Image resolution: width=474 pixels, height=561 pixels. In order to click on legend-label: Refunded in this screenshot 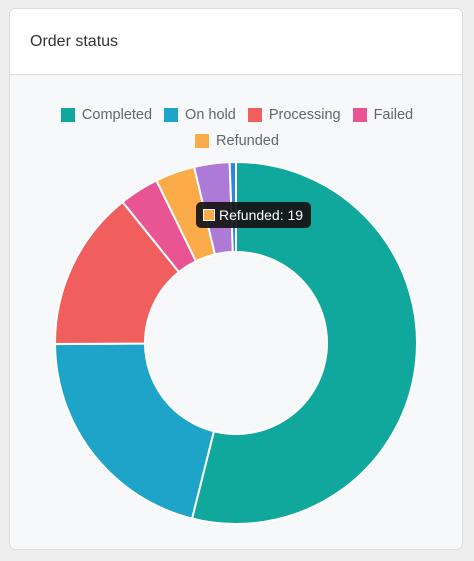, I will do `click(247, 141)`.